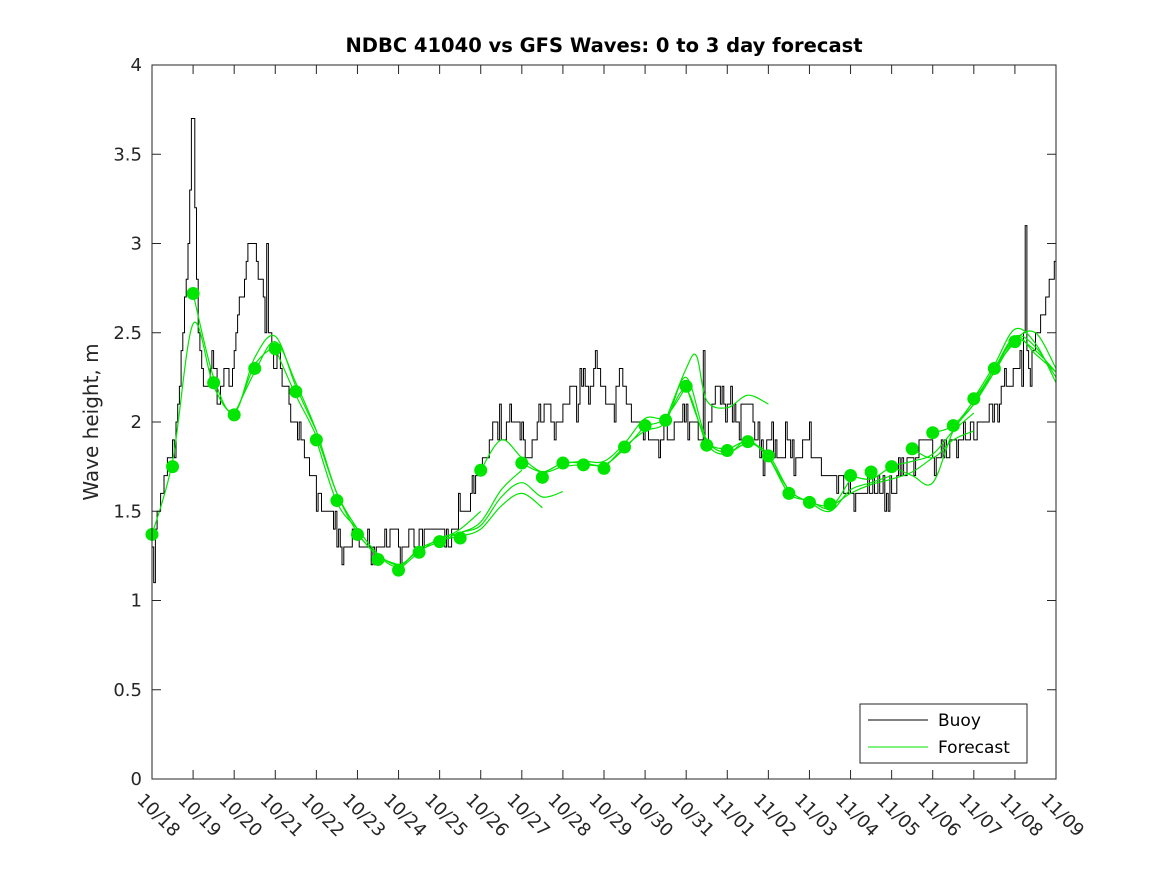 This screenshot has width=1167, height=875. Describe the element at coordinates (127, 333) in the screenshot. I see `y-tick-label: 2.5` at that location.